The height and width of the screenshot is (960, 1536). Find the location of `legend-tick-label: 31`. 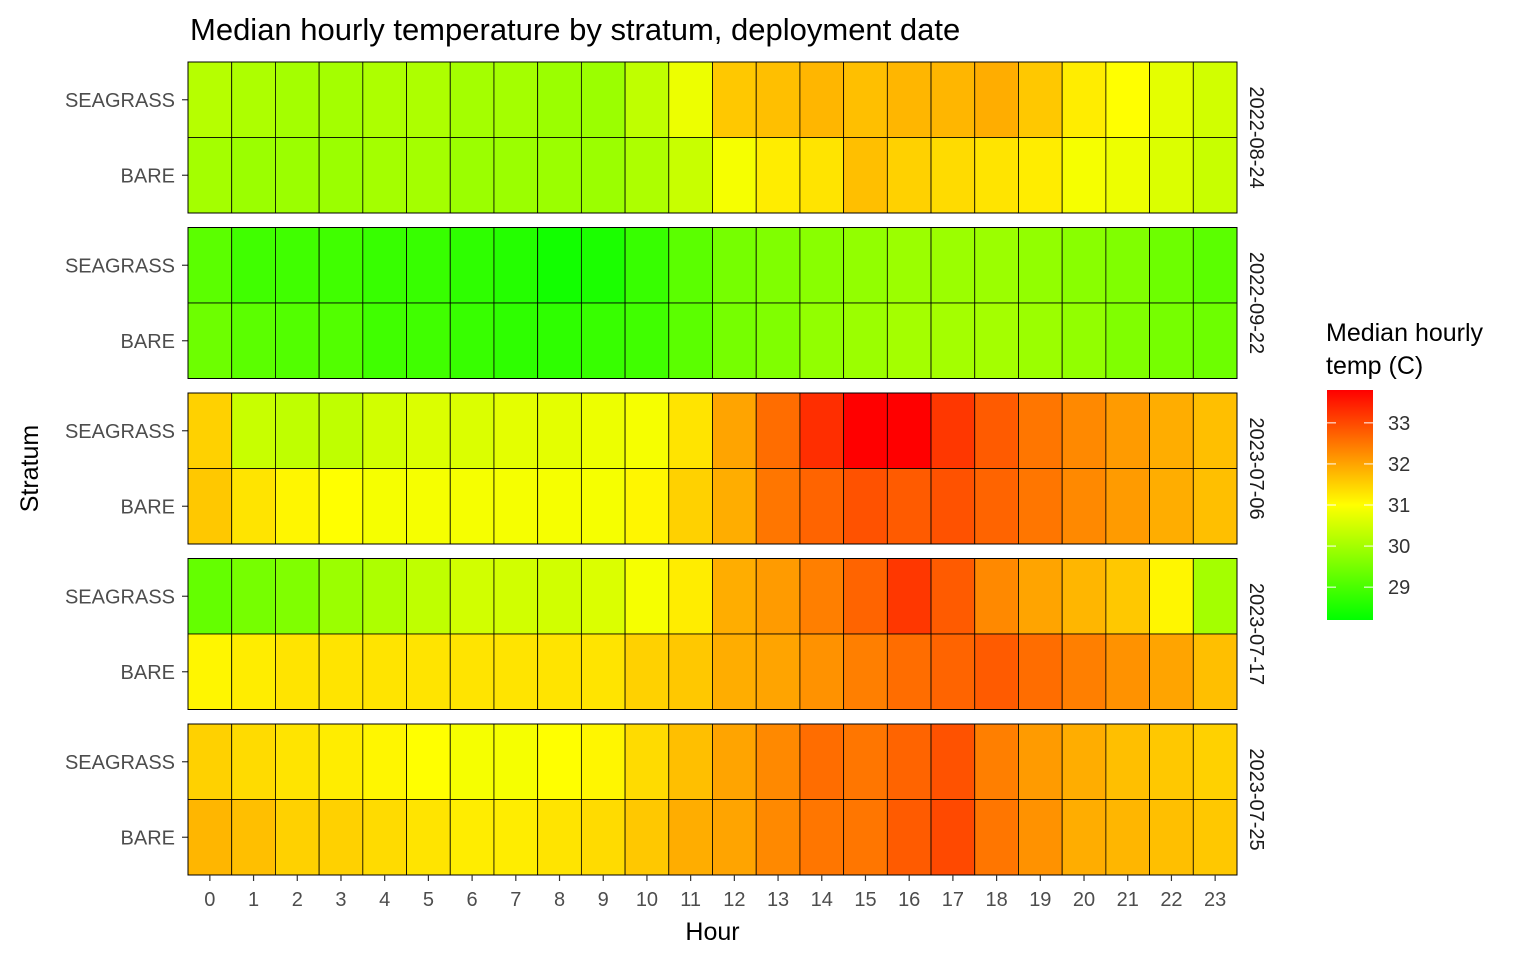

legend-tick-label: 31 is located at coordinates (1399, 506).